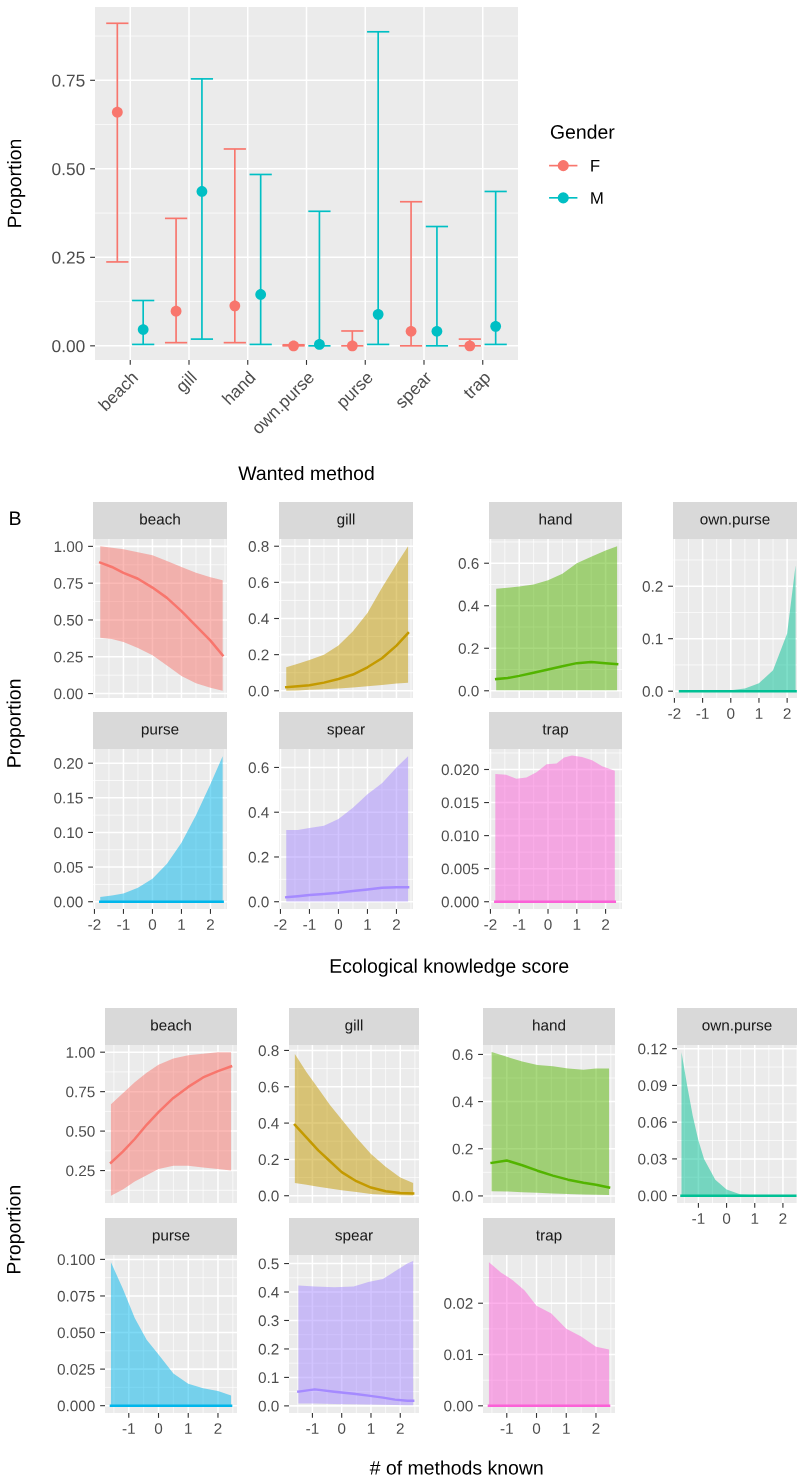 This screenshot has width=799, height=1477. Describe the element at coordinates (652, 1122) in the screenshot. I see `y-tick-label: 0.06` at that location.